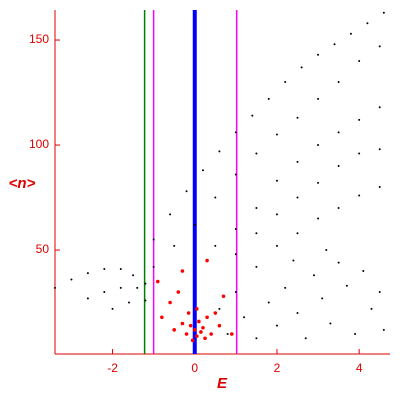 Image resolution: width=400 pixels, height=400 pixels. Describe the element at coordinates (43, 249) in the screenshot. I see `y-tick-label: 50` at that location.